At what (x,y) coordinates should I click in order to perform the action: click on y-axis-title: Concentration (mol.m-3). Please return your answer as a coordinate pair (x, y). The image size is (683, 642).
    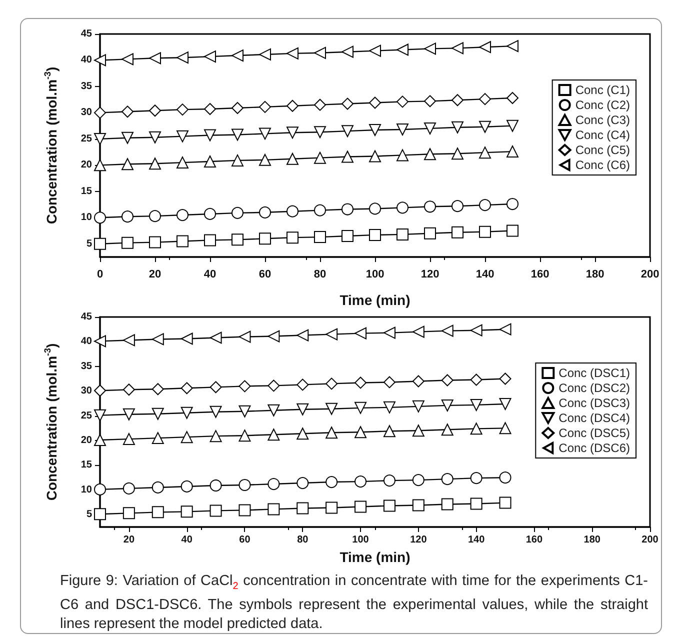
    Looking at the image, I should click on (51, 422).